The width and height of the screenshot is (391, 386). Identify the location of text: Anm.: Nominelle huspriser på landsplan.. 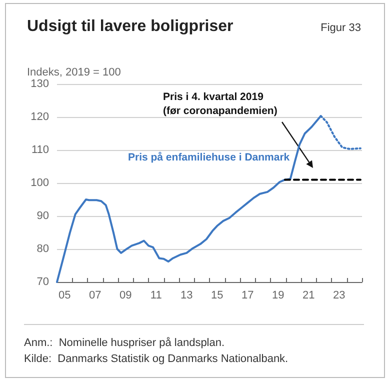
(125, 343).